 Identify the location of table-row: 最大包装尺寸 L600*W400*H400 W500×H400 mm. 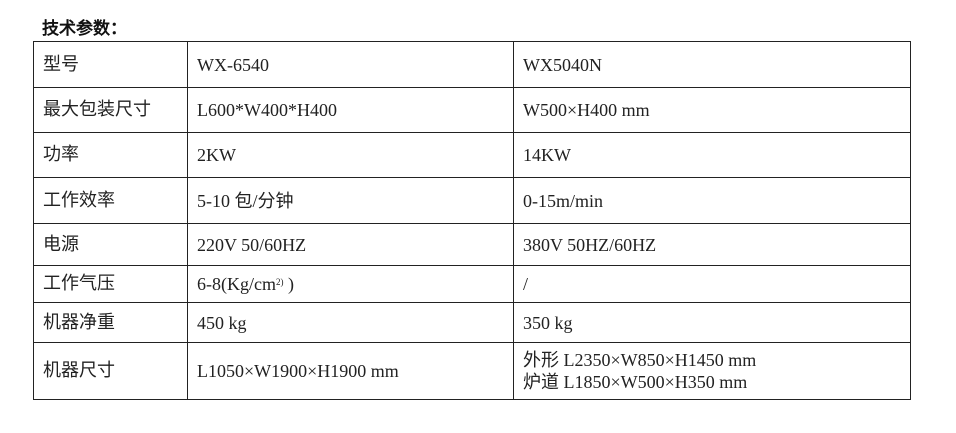
(472, 110).